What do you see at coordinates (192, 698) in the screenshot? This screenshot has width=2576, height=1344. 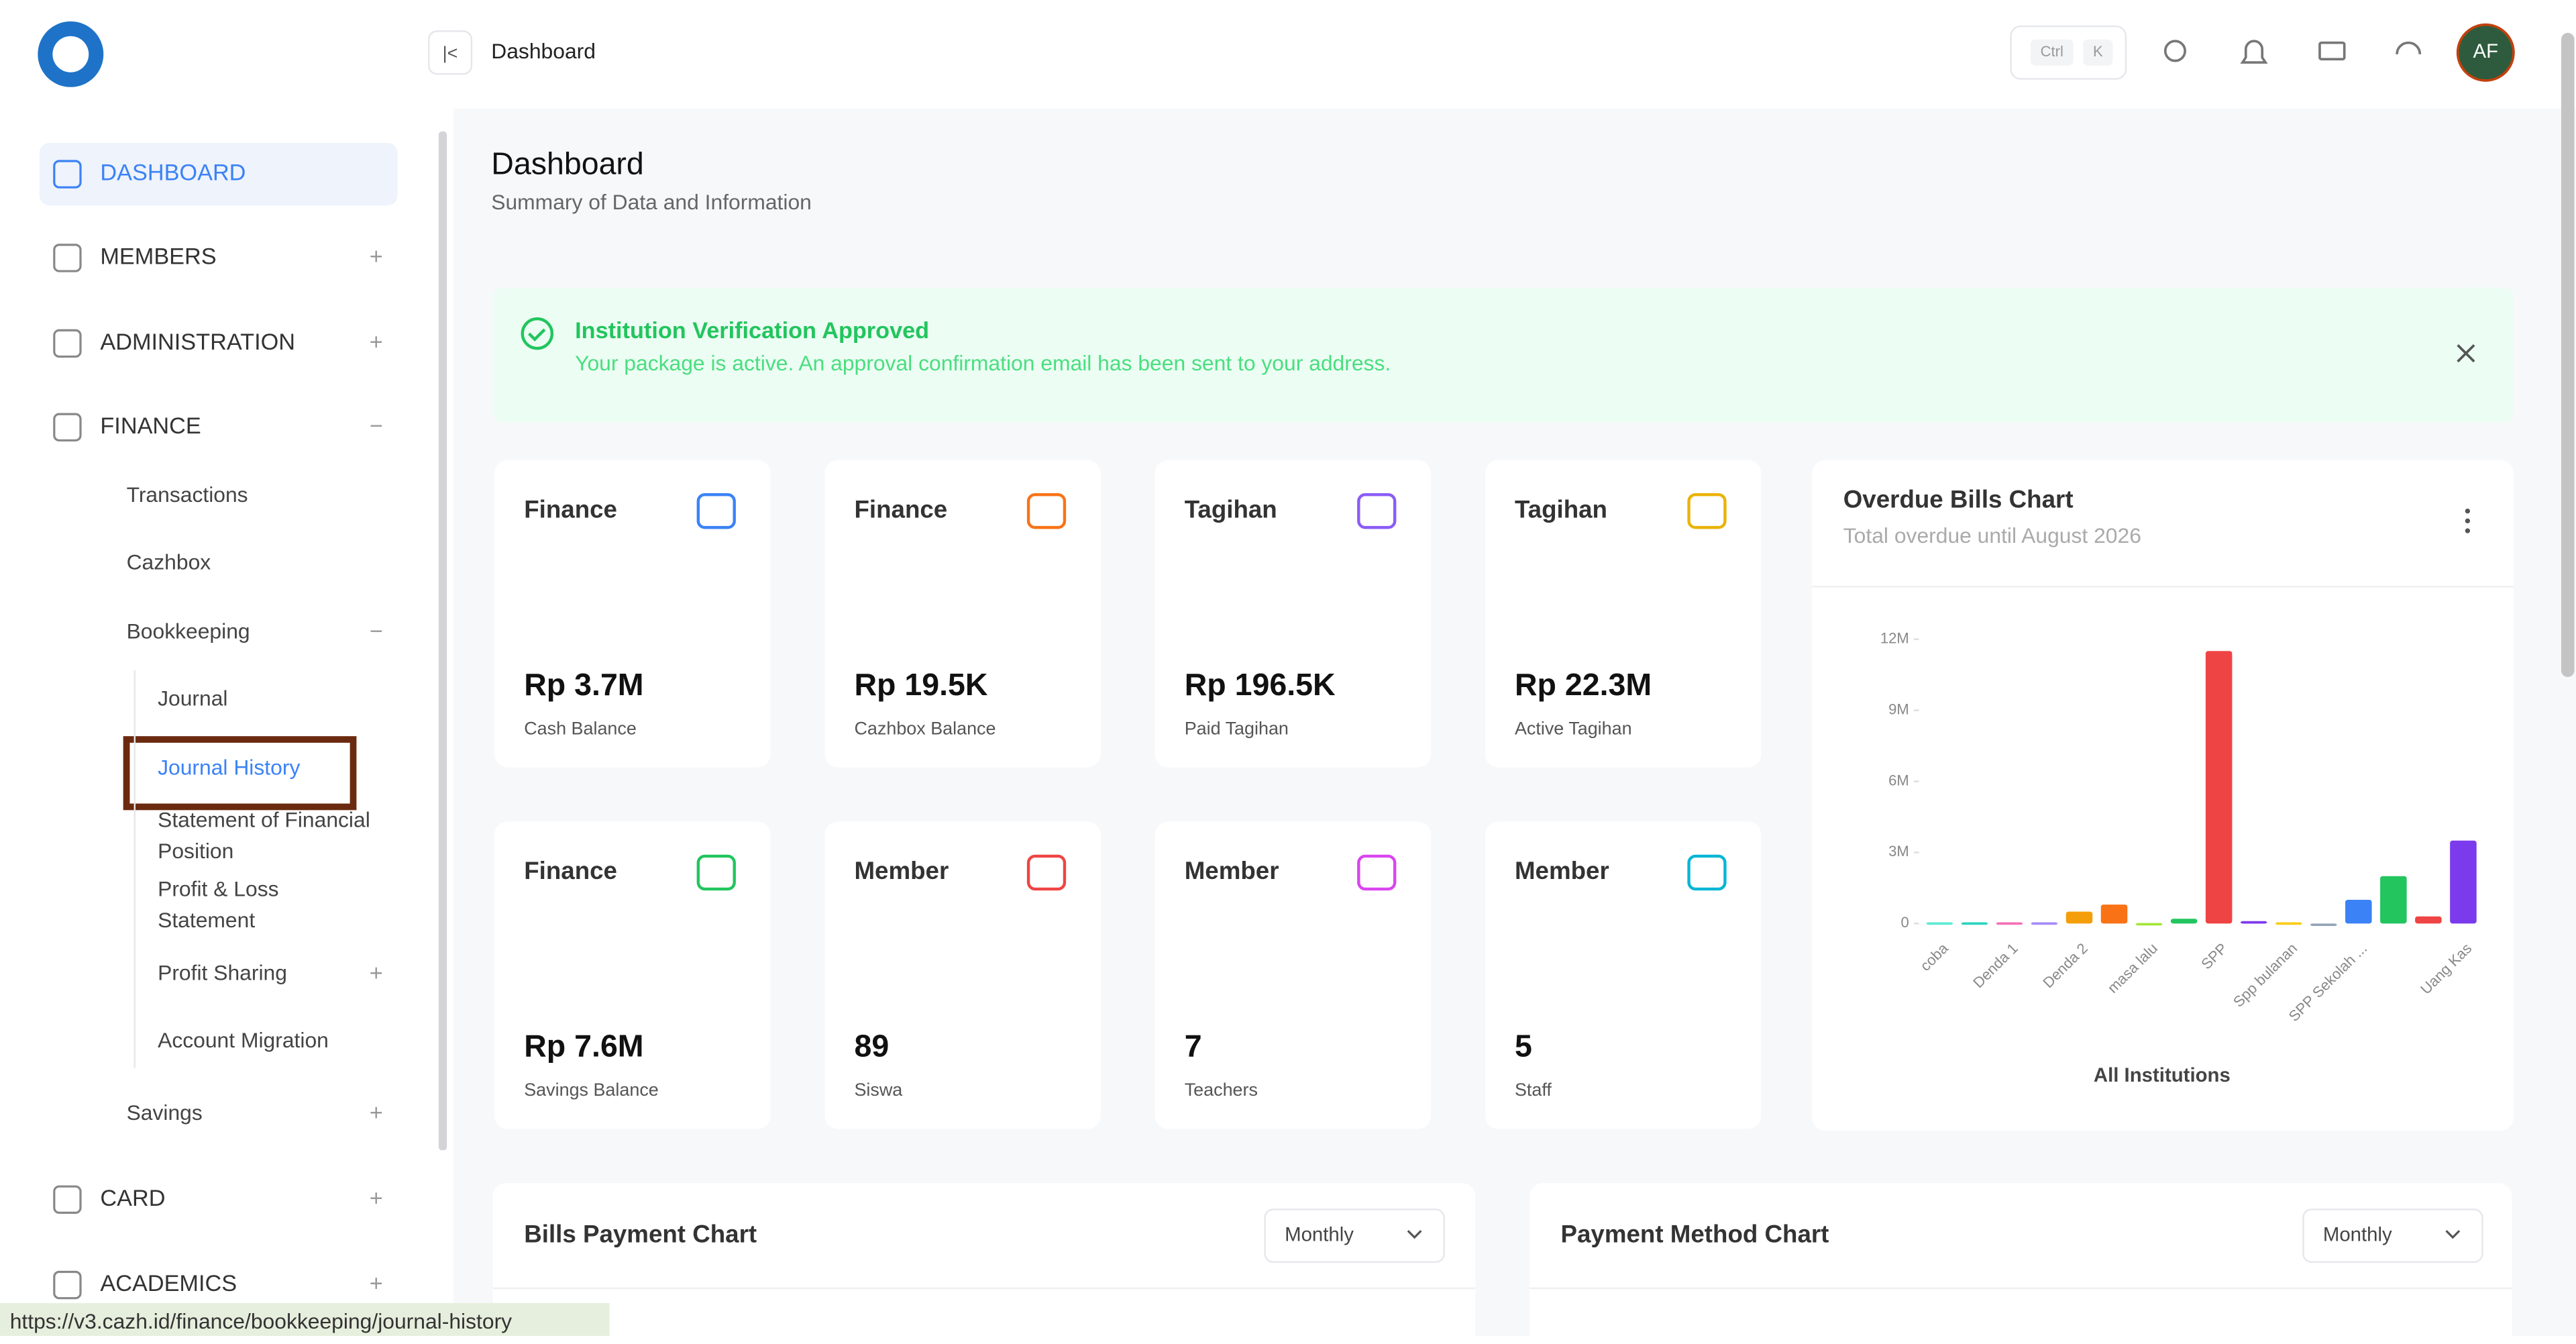 I see `menu-item: Journal` at bounding box center [192, 698].